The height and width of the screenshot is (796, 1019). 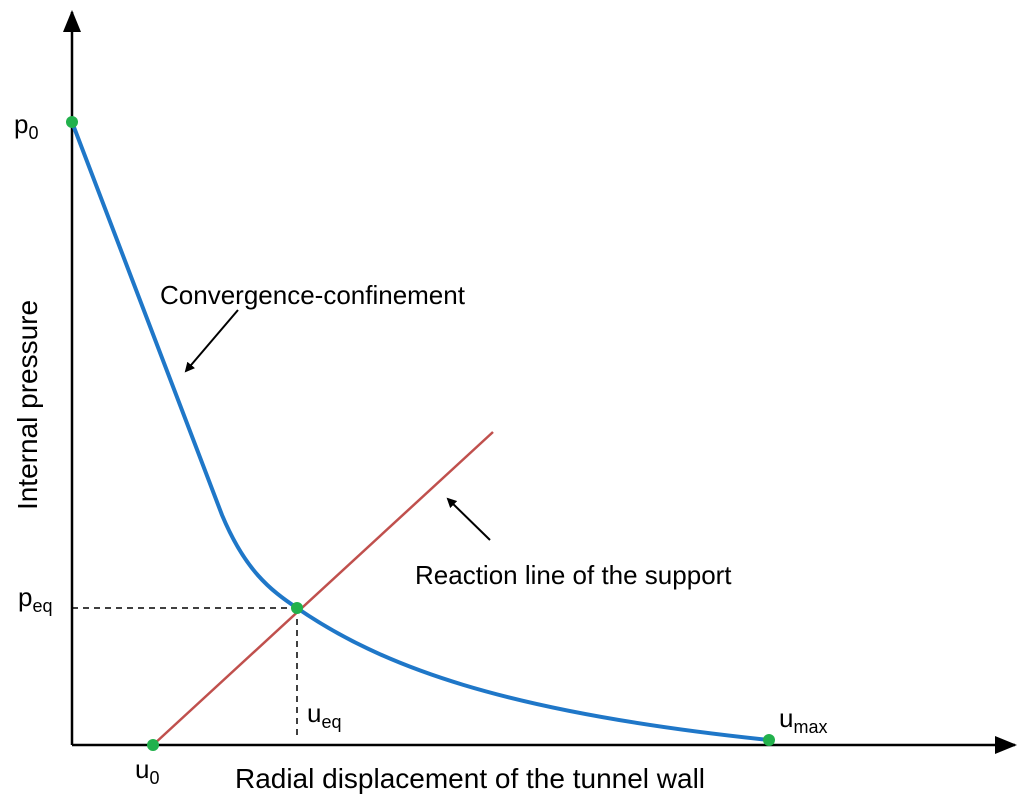 What do you see at coordinates (470, 778) in the screenshot?
I see `x-axis-label: Radial displacement of the tunnel wall` at bounding box center [470, 778].